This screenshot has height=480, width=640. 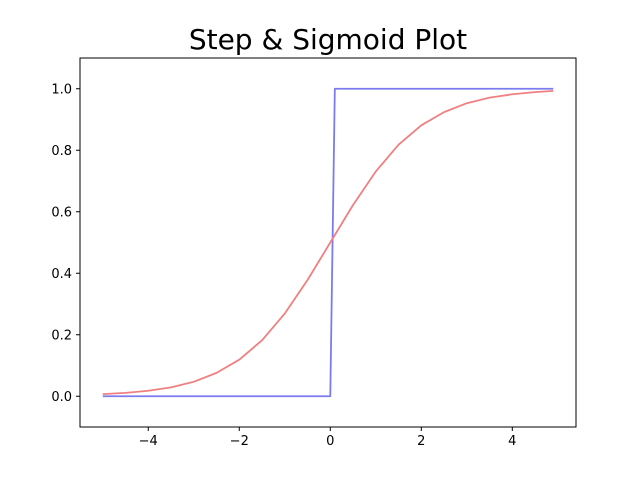 I want to click on x-tick-label: 4, so click(x=512, y=441).